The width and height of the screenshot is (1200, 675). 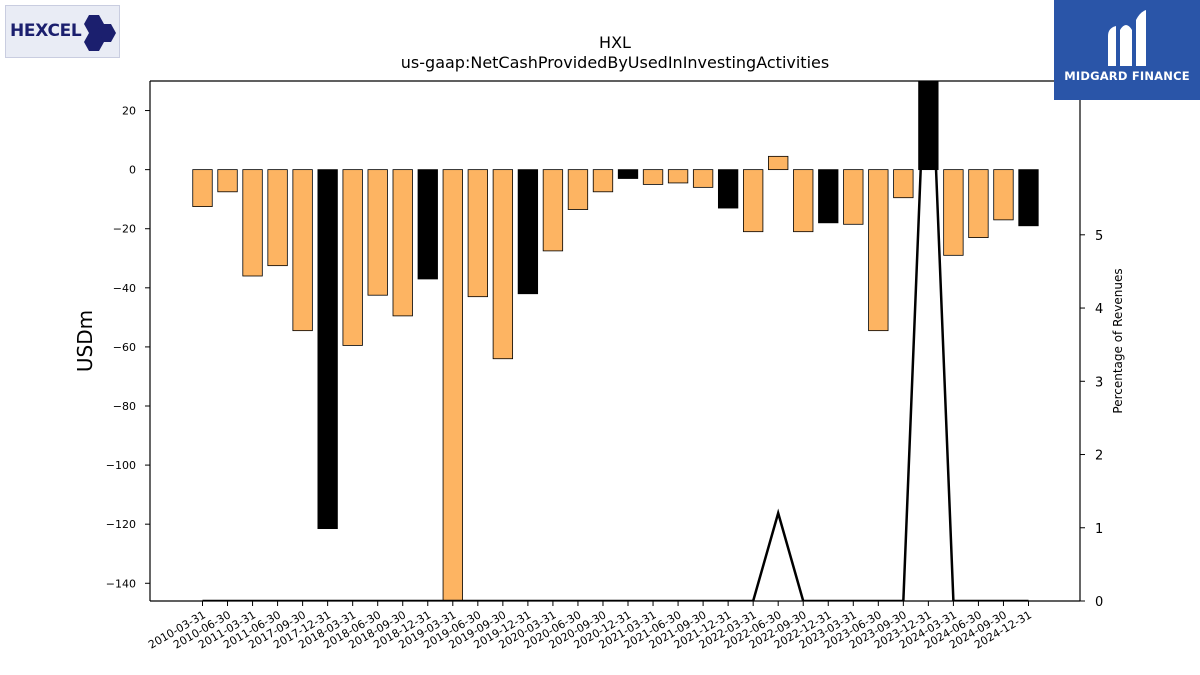 What do you see at coordinates (121, 583) in the screenshot?
I see `y-tick-label: −140` at bounding box center [121, 583].